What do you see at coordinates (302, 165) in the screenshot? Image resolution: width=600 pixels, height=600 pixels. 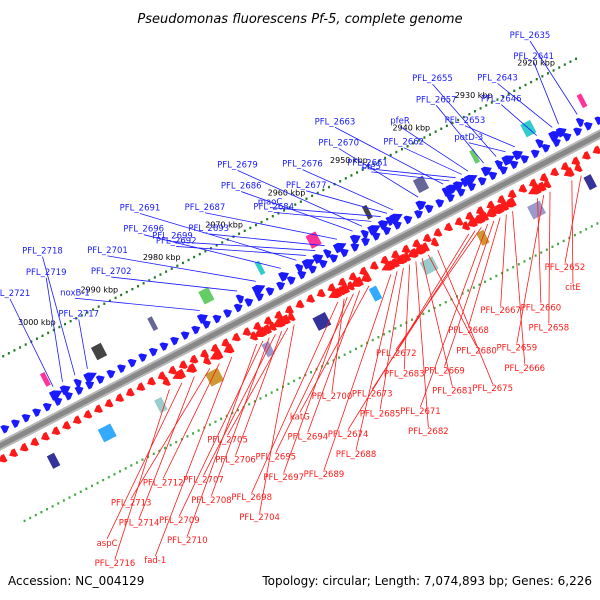 I see `gene-label: PFL_2676` at bounding box center [302, 165].